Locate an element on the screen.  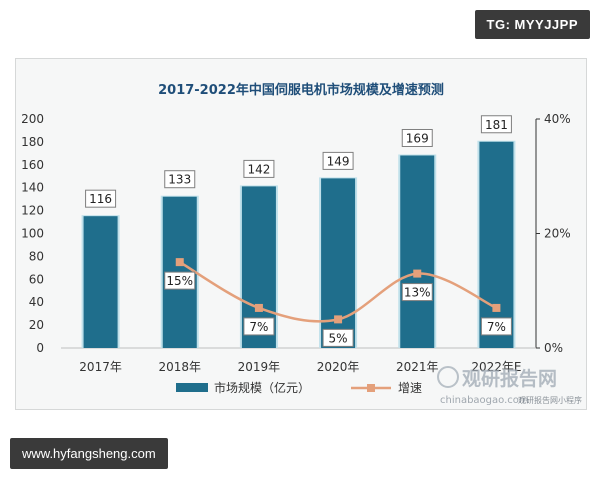
x-tick-label: 2020年 is located at coordinates (338, 367).